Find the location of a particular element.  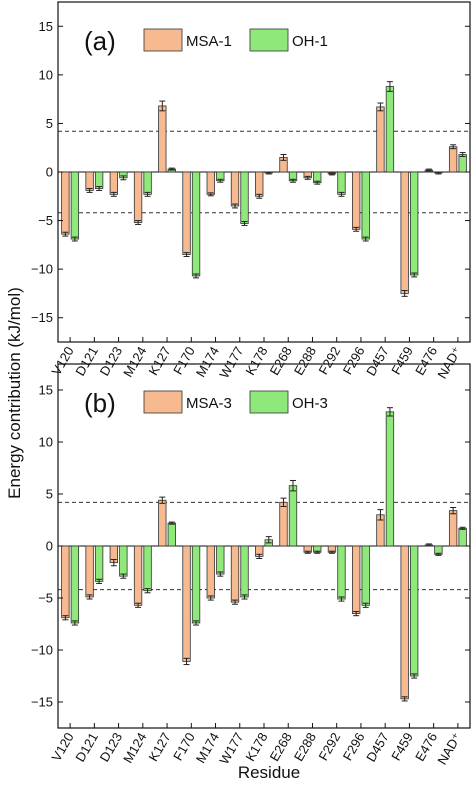

bar-MSA-1-D457 is located at coordinates (380, 139).